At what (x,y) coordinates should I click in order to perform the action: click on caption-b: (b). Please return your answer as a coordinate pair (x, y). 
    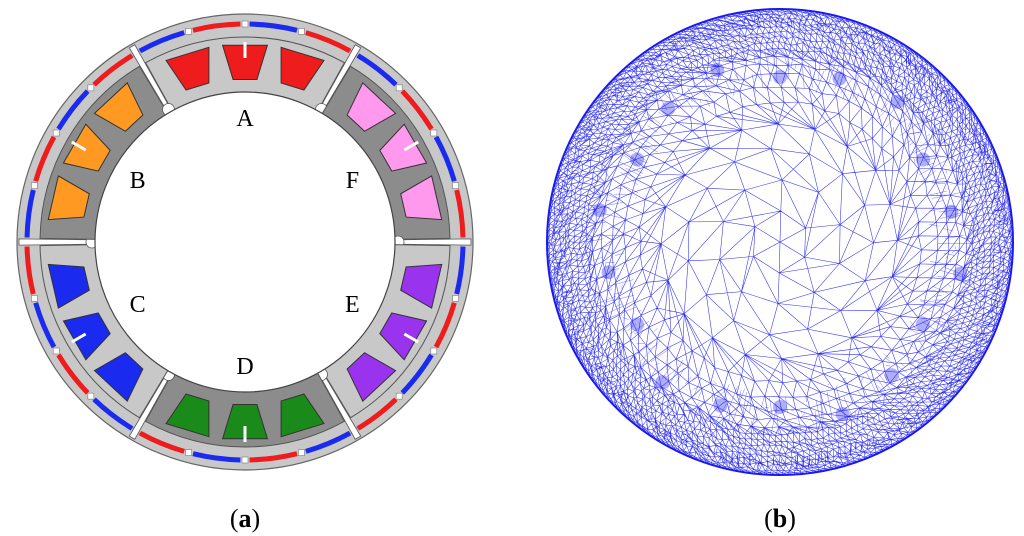
    Looking at the image, I should click on (780, 518).